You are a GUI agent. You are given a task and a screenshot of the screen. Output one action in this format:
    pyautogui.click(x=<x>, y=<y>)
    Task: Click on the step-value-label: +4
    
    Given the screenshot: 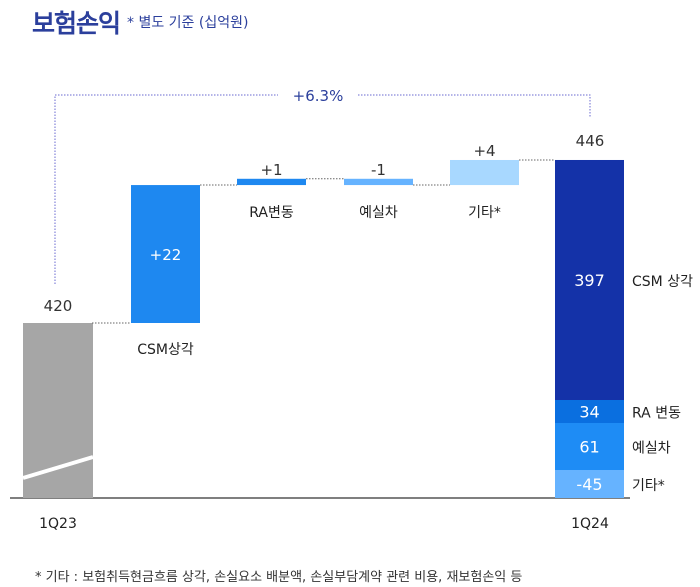 What is the action you would take?
    pyautogui.click(x=484, y=151)
    